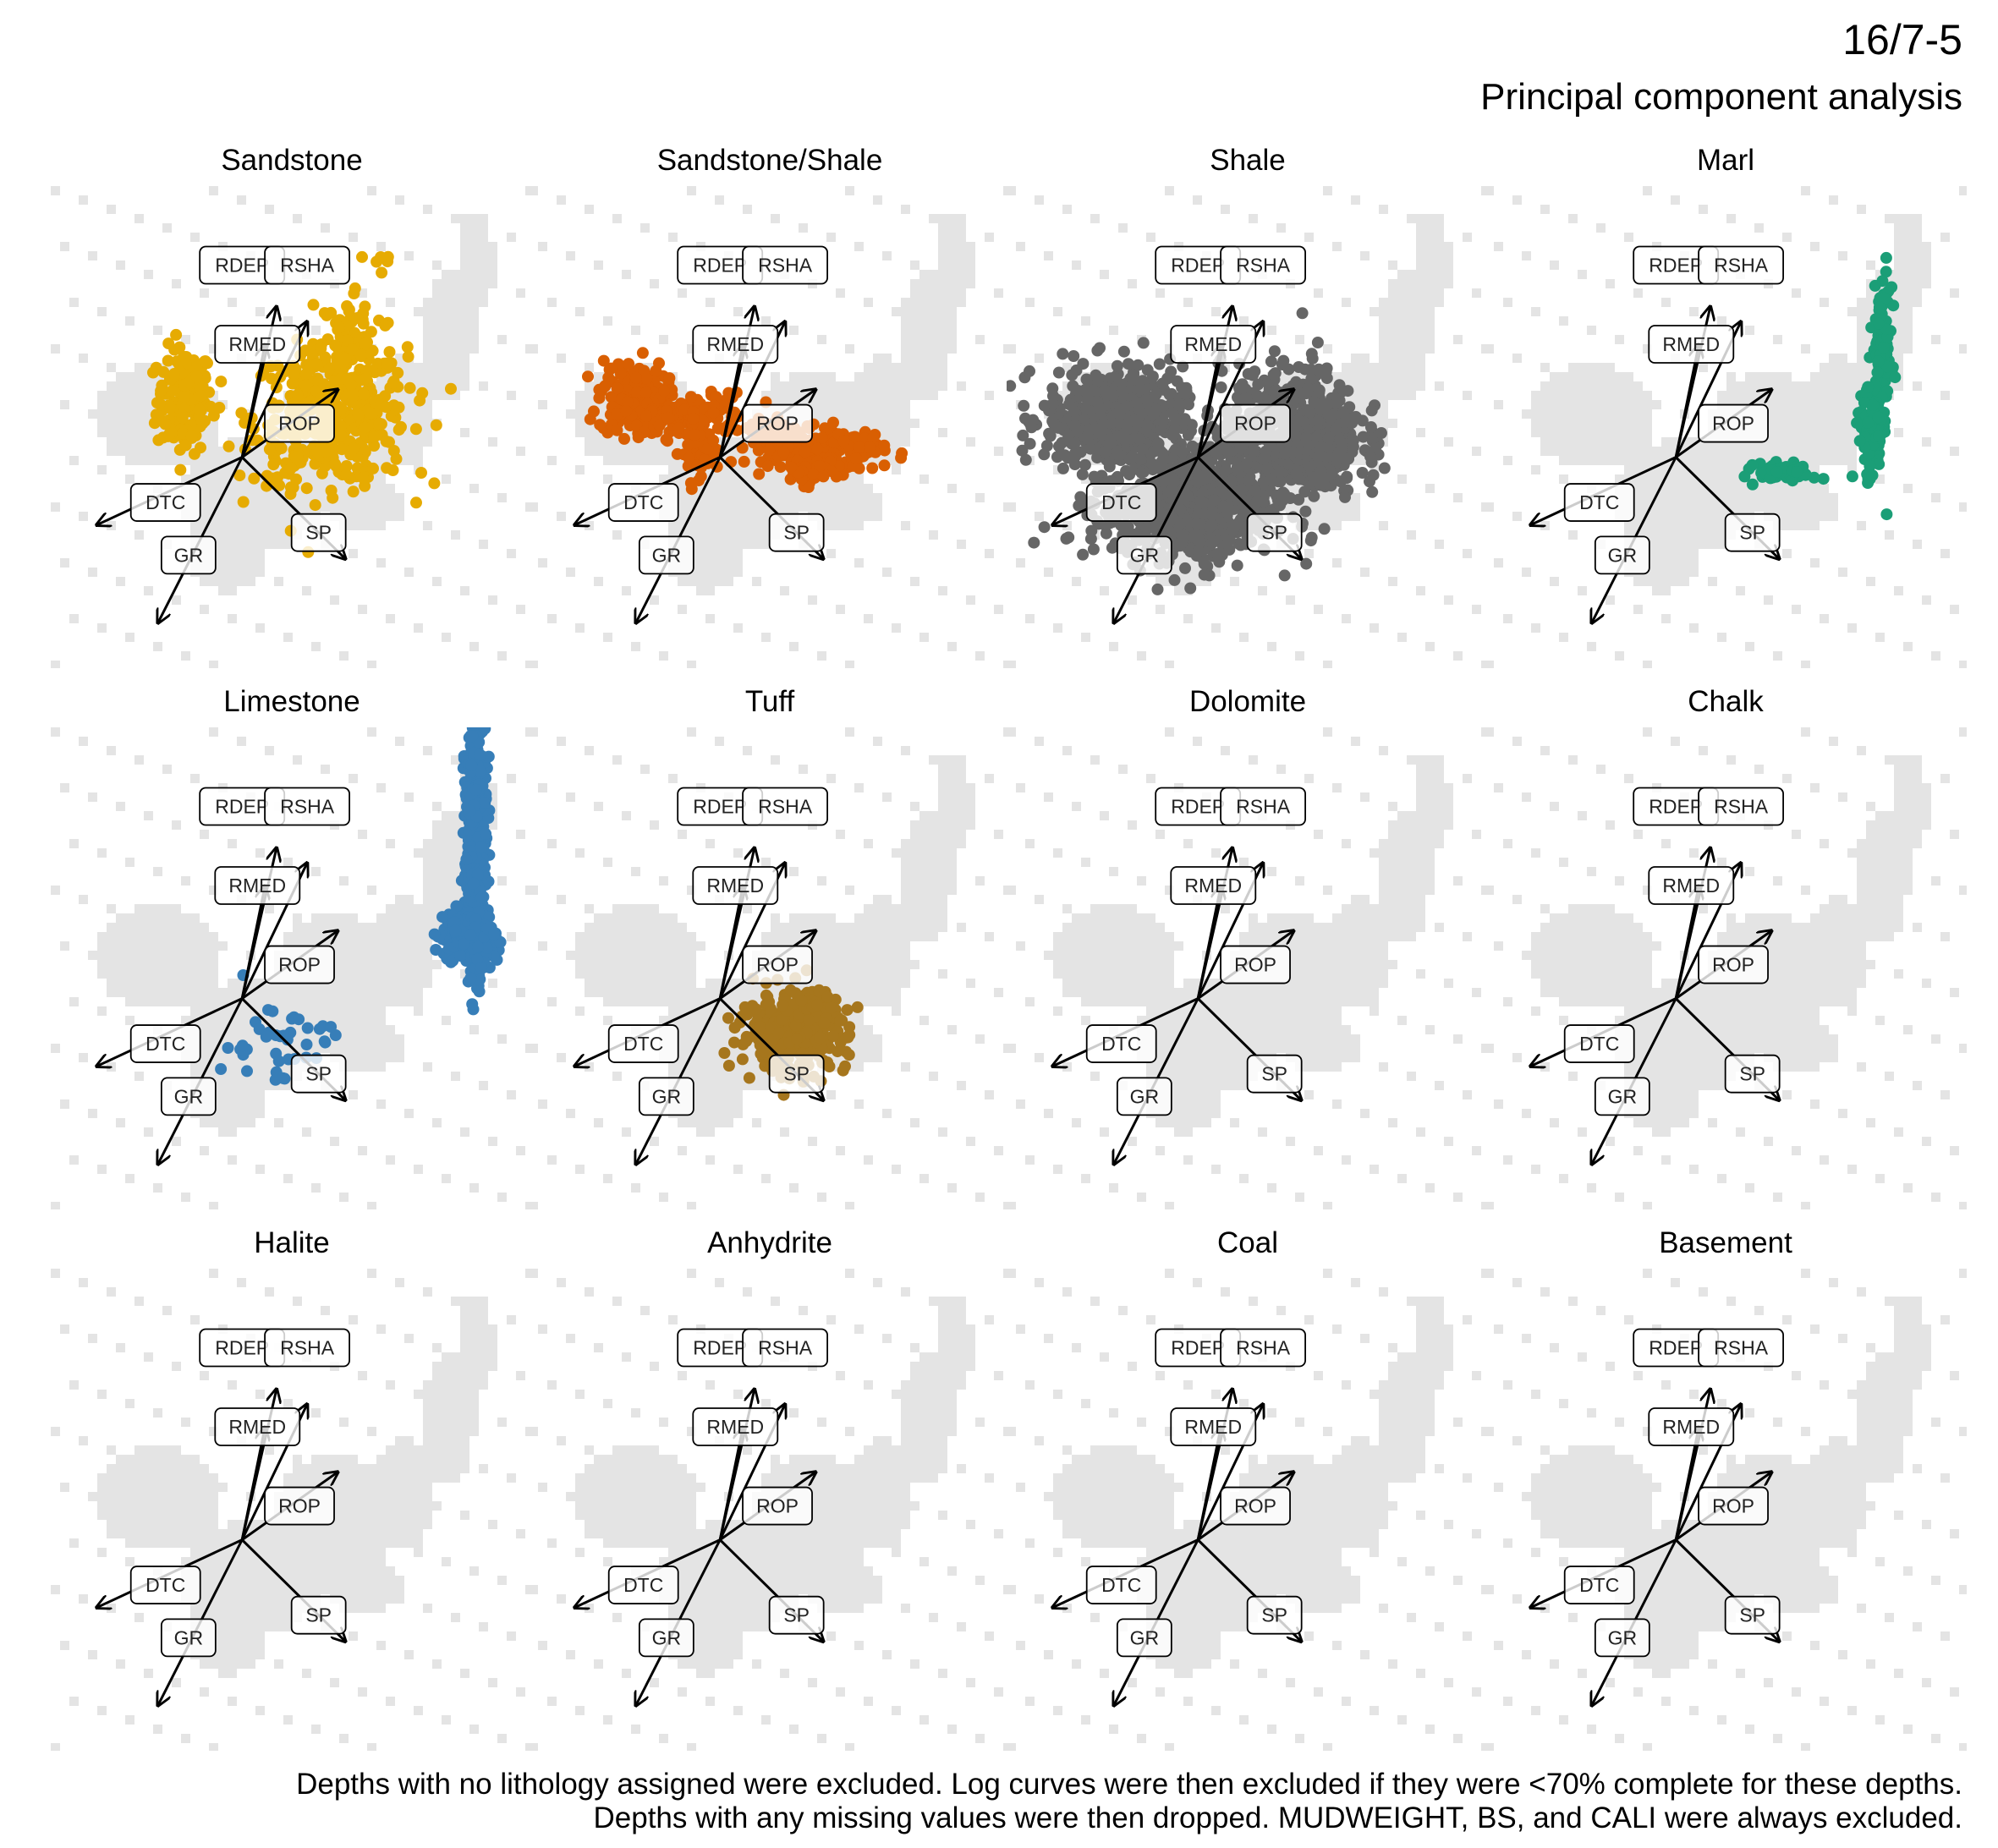 The height and width of the screenshot is (1848, 1998). Describe the element at coordinates (291, 701) in the screenshot. I see `facet-title: Limestone` at that location.